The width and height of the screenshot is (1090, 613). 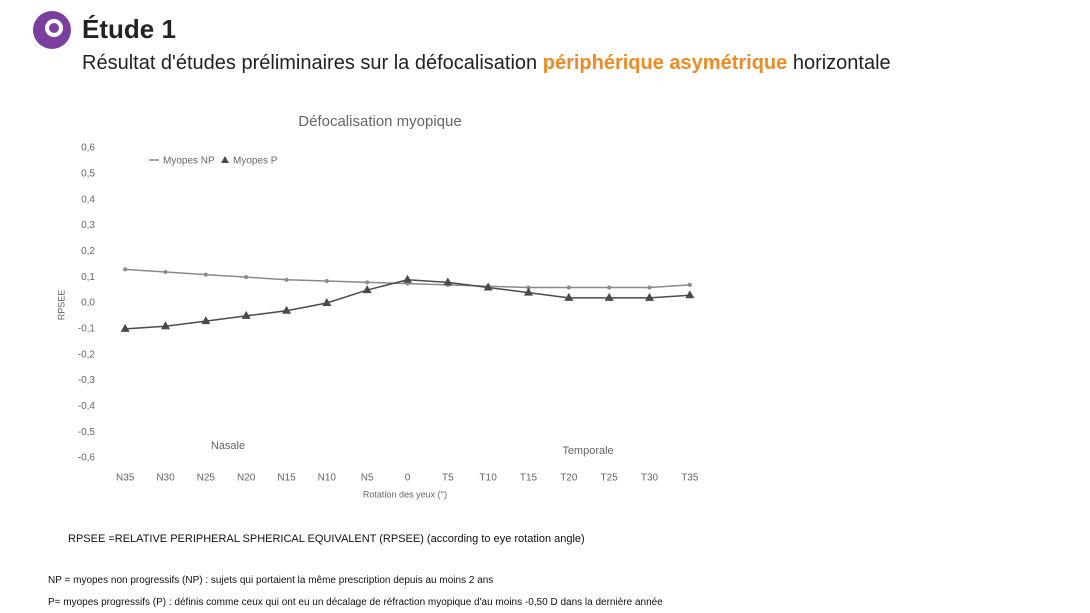 I want to click on annotation: Temporale, so click(x=587, y=451).